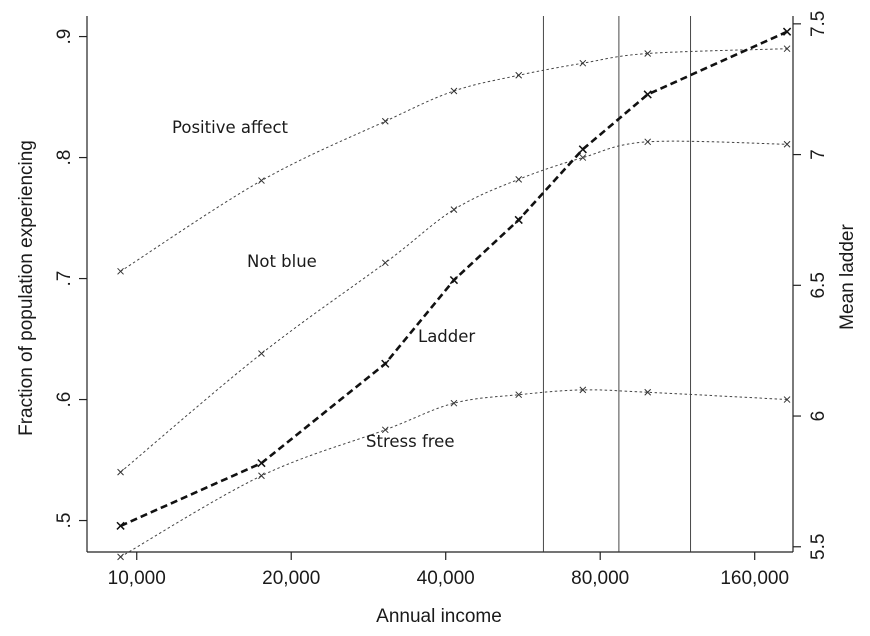 The image size is (870, 636). What do you see at coordinates (64, 158) in the screenshot?
I see `y-left-tick-label: .8` at bounding box center [64, 158].